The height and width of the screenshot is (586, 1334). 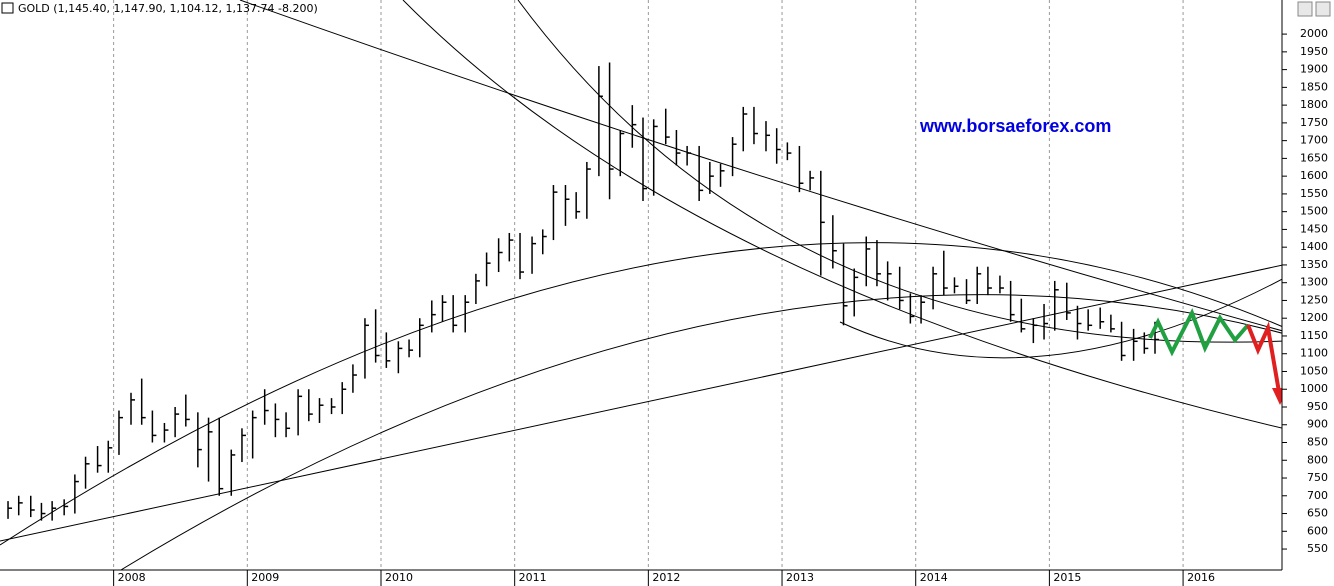 What do you see at coordinates (1317, 530) in the screenshot?
I see `y-tick-label: 600` at bounding box center [1317, 530].